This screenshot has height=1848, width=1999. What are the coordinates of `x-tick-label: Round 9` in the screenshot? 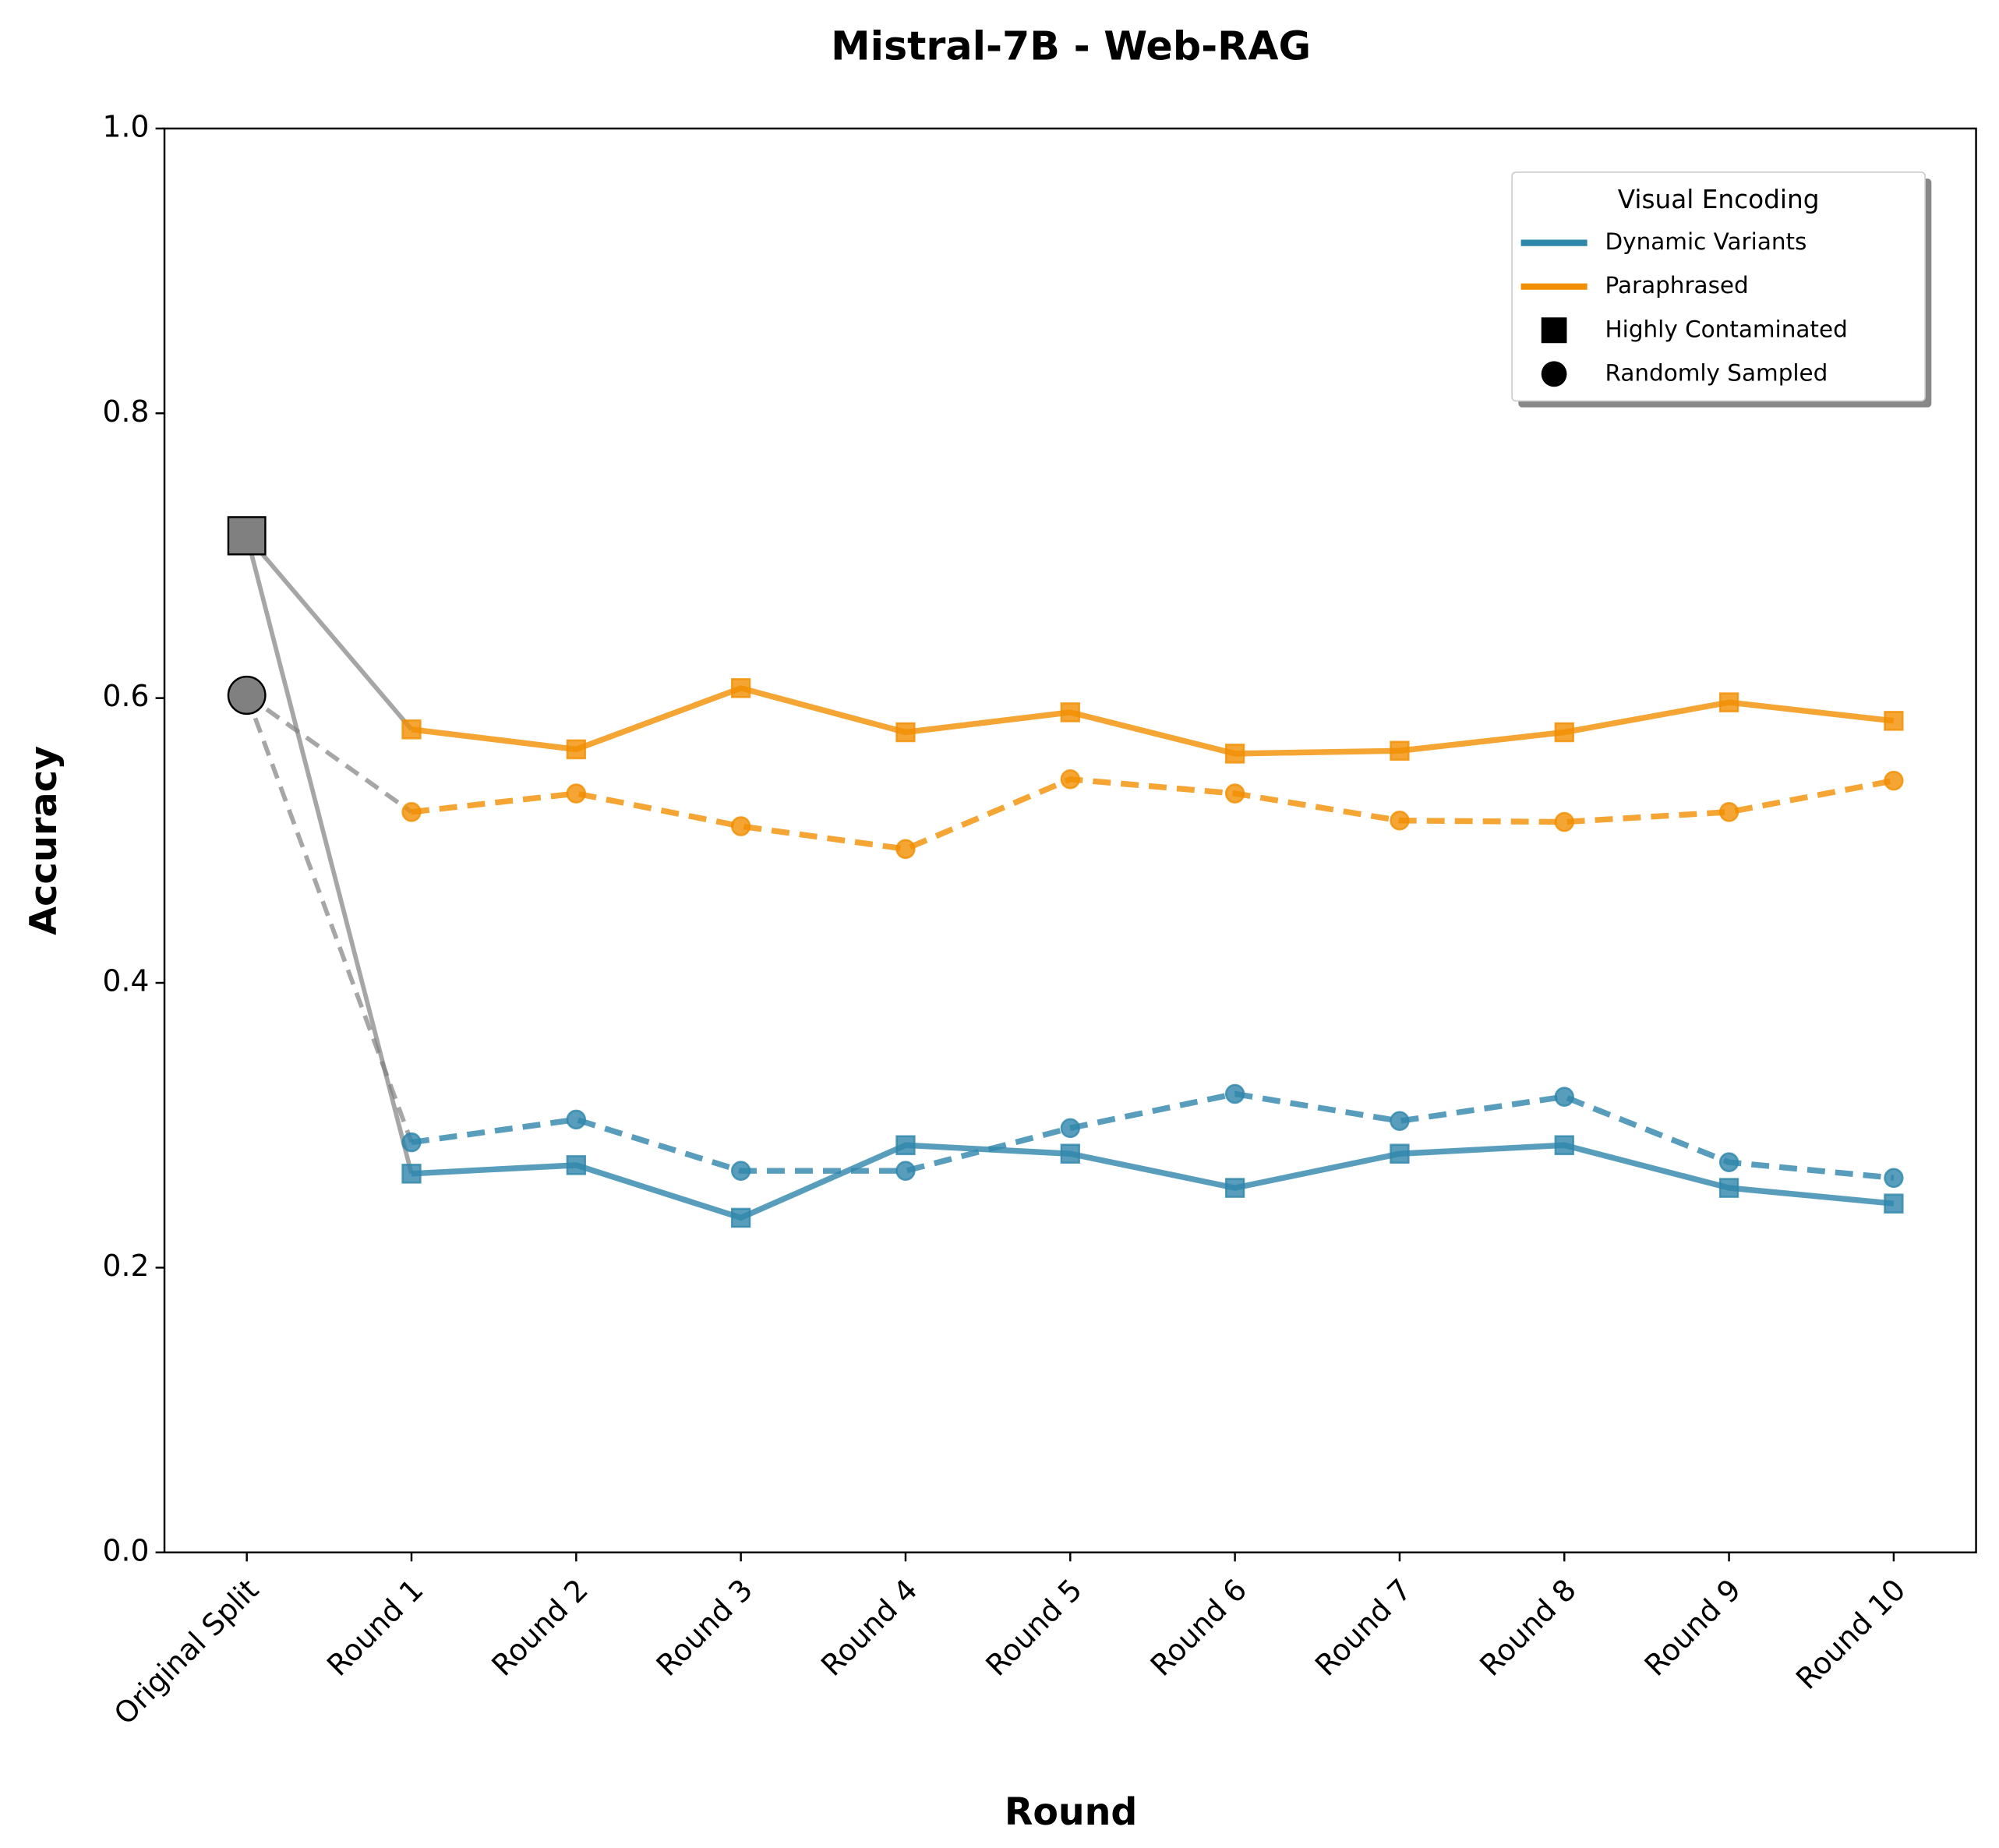 It's located at (1693, 1628).